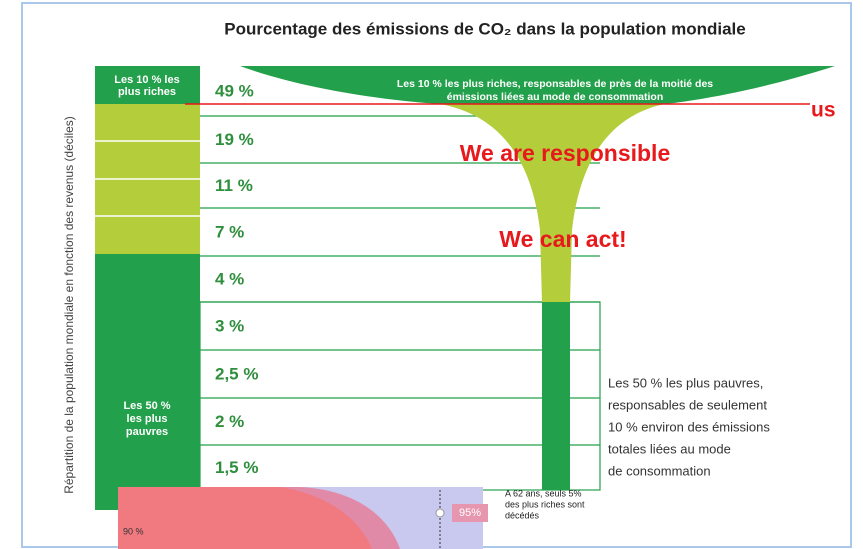 The image size is (863, 549). I want to click on decile-label: 2,5 %, so click(236, 373).